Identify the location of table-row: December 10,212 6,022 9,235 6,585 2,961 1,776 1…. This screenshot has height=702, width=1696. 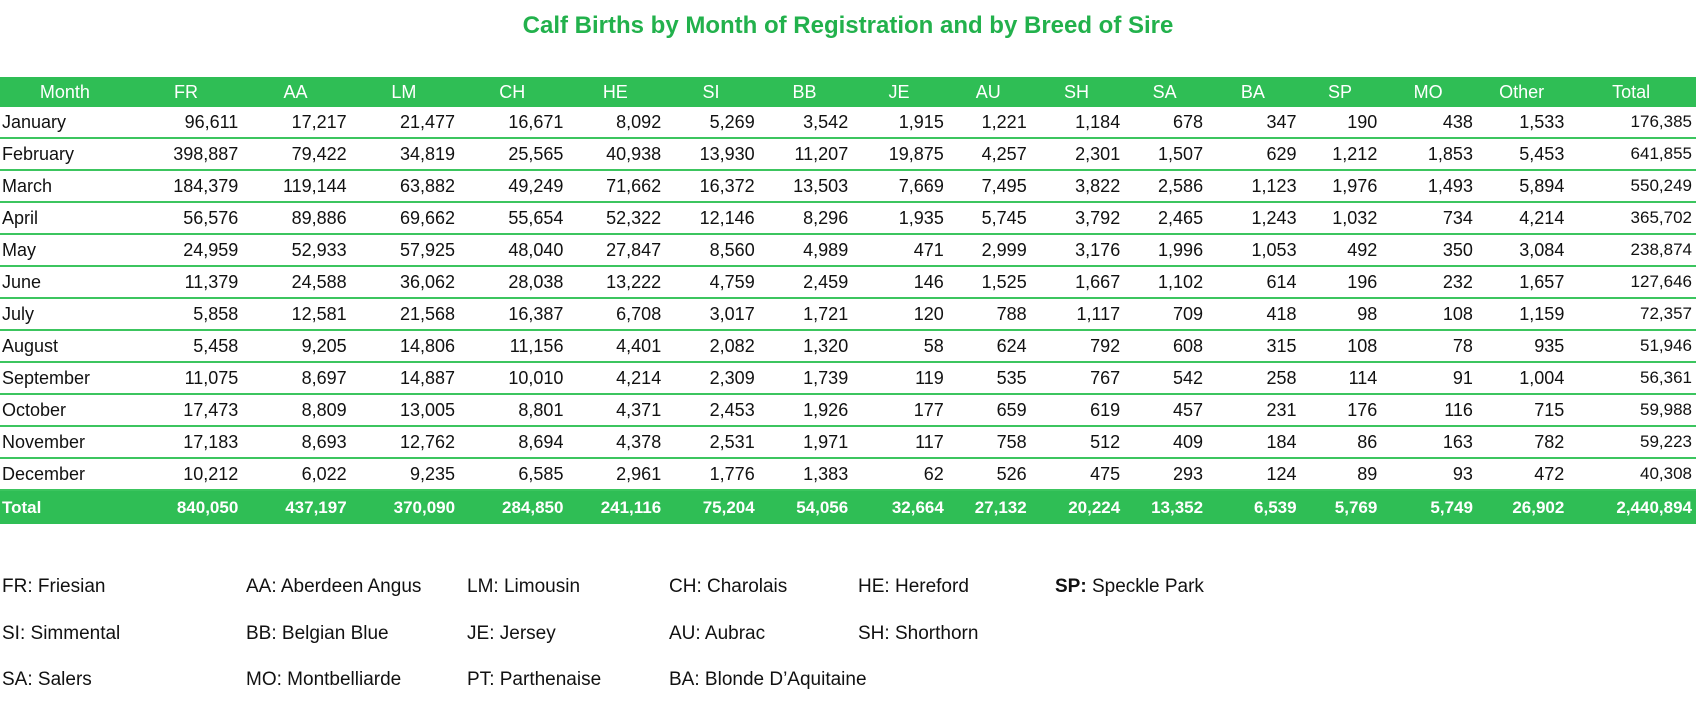
(848, 474).